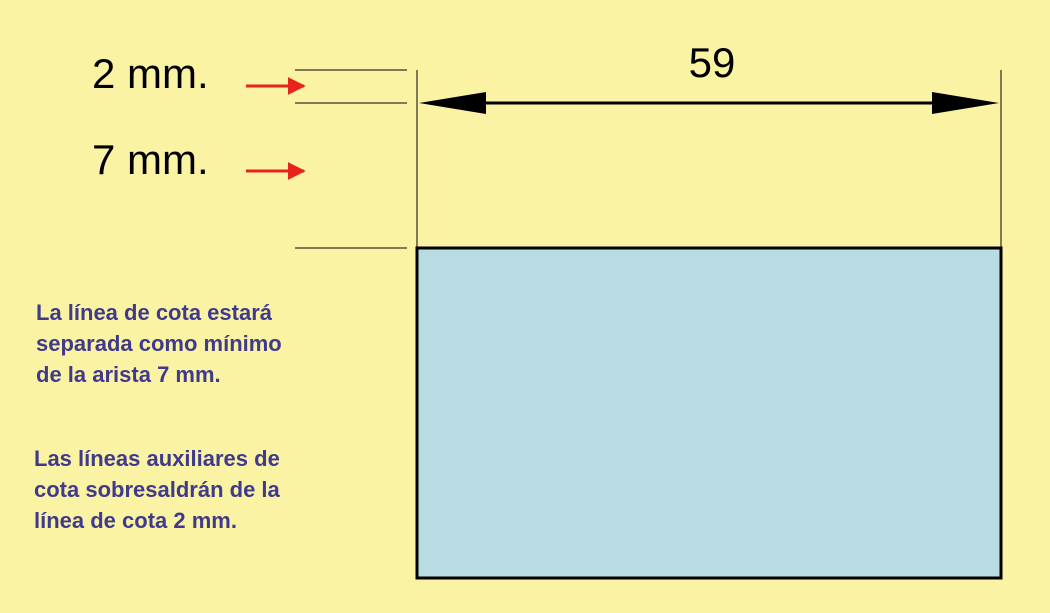 The width and height of the screenshot is (1050, 613). Describe the element at coordinates (135, 520) in the screenshot. I see `note-line: línea de cota 2 mm.` at that location.